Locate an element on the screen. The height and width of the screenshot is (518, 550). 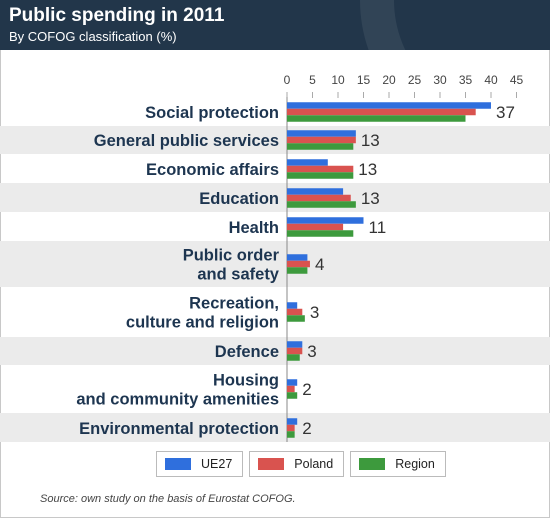
value-label: 11 is located at coordinates (378, 227).